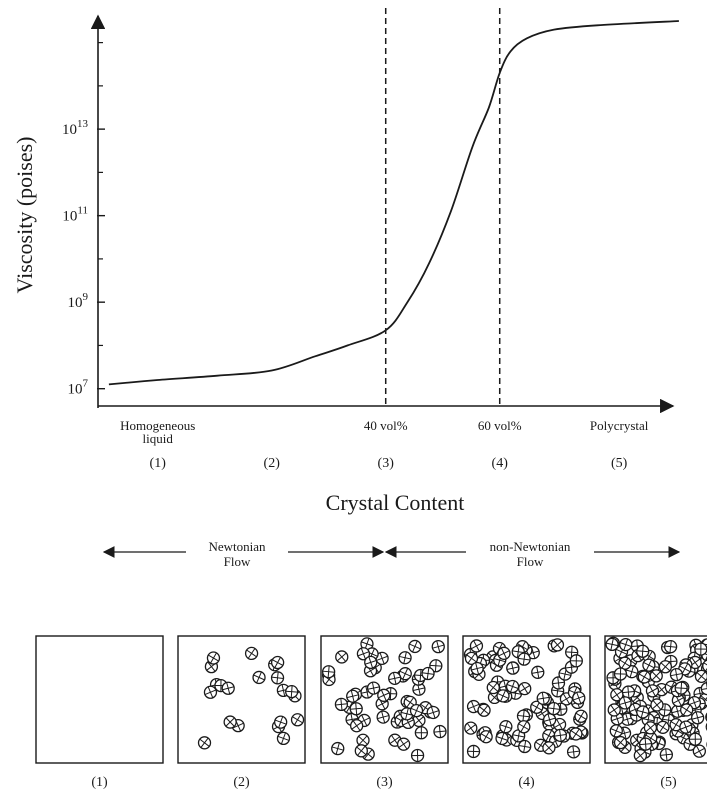 Image resolution: width=707 pixels, height=792 pixels. I want to click on x-tick-label: Polycrystal, so click(619, 425).